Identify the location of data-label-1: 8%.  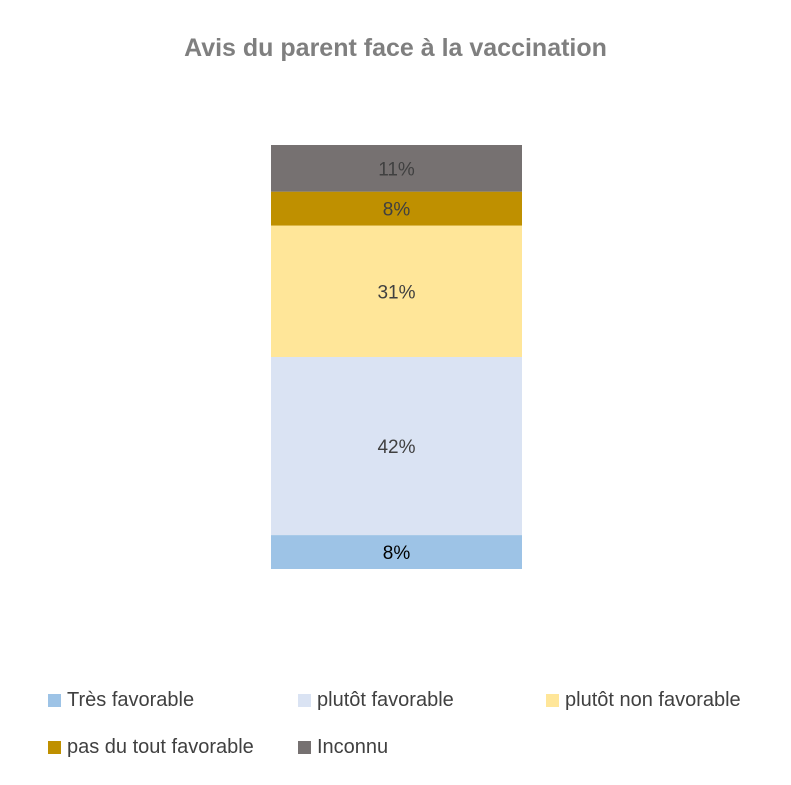
(397, 553).